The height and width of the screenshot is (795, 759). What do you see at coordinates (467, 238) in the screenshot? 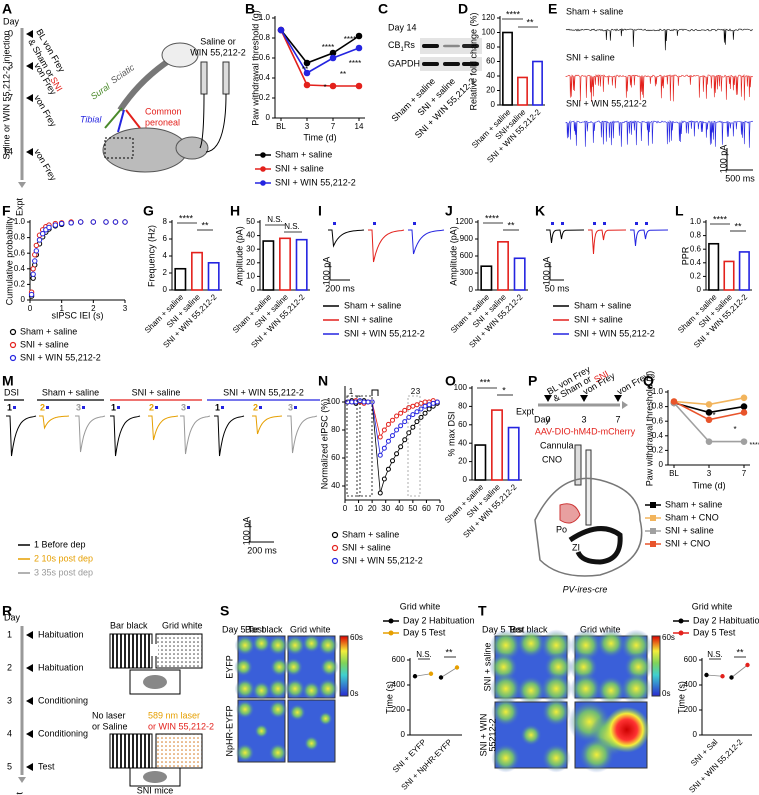
I see `y-tick-label: 900` at bounding box center [467, 238].